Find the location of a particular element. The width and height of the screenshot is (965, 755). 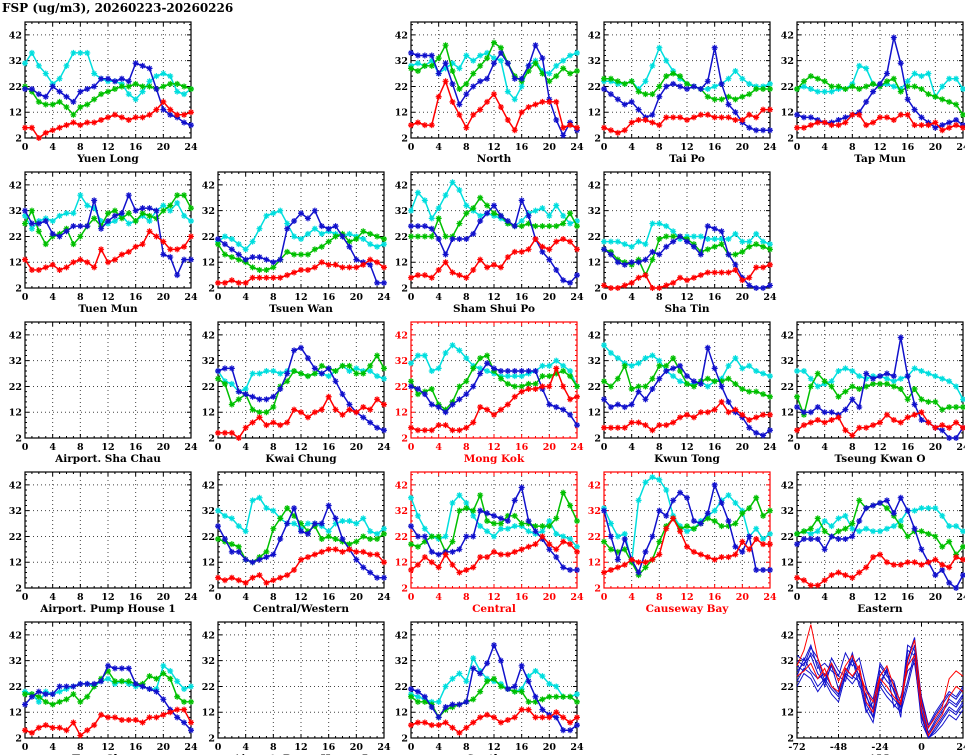

series-line-cyan is located at coordinates (301, 515).